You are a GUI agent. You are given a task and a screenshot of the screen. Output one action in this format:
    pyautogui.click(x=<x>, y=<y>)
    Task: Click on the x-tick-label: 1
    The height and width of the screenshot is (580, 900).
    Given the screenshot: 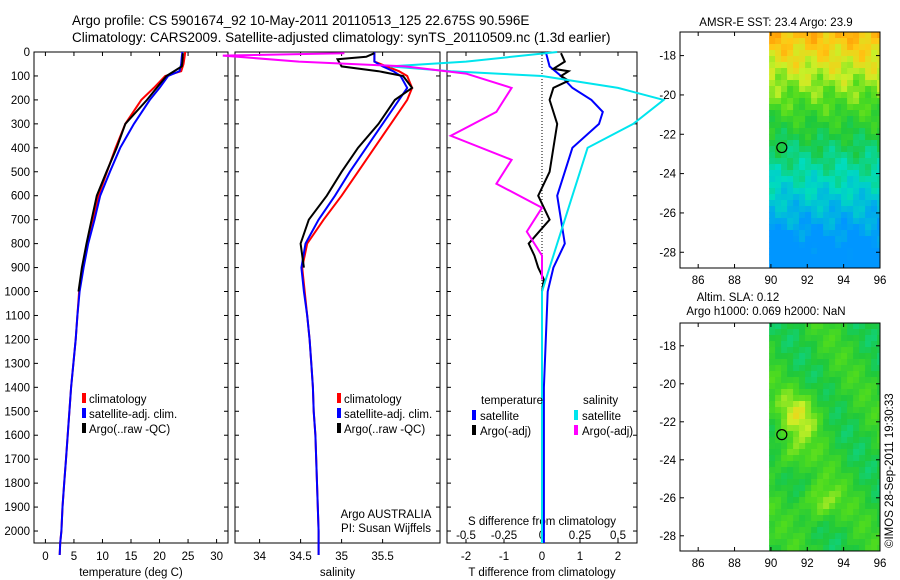 What is the action you would take?
    pyautogui.click(x=580, y=557)
    